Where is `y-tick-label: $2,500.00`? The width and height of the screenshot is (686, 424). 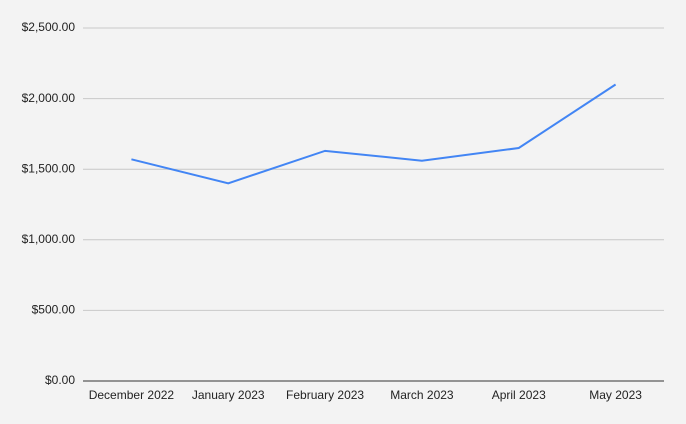
y-tick-label: $2,500.00 is located at coordinates (49, 27).